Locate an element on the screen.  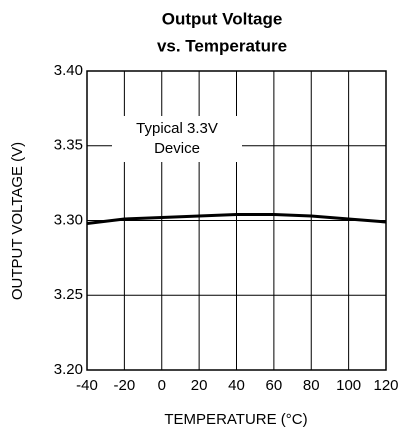
annotation: Device is located at coordinates (177, 148).